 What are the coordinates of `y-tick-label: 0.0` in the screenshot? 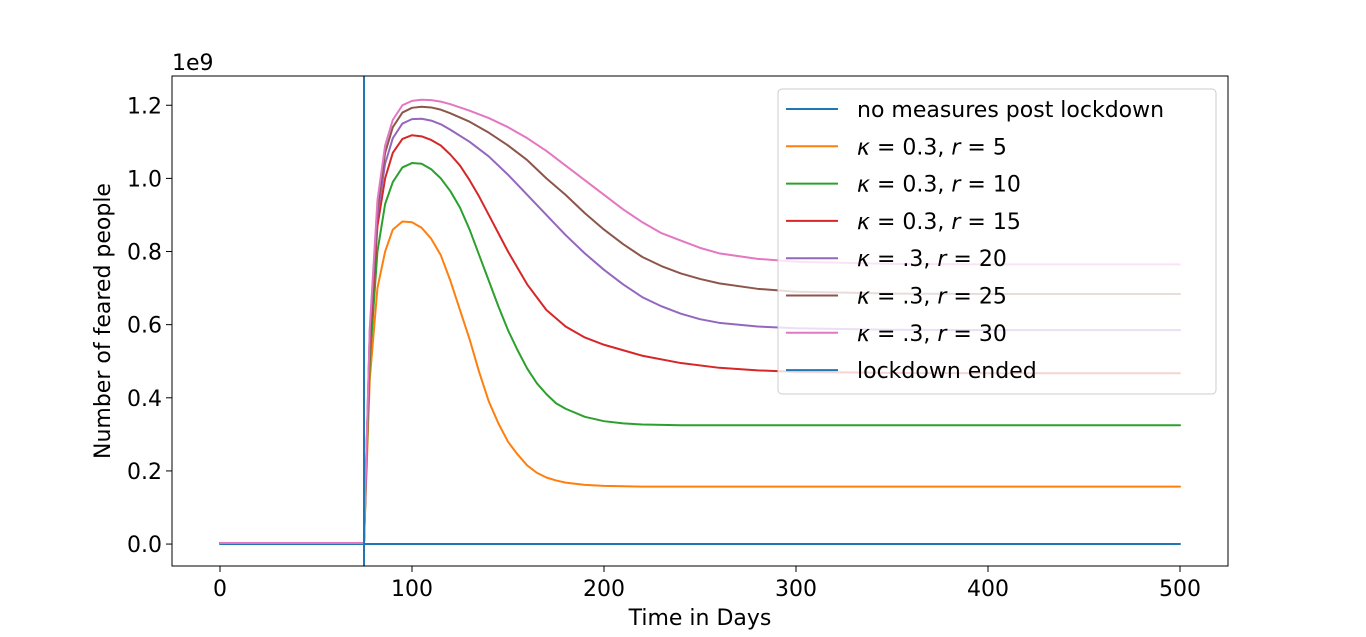 It's located at (144, 545).